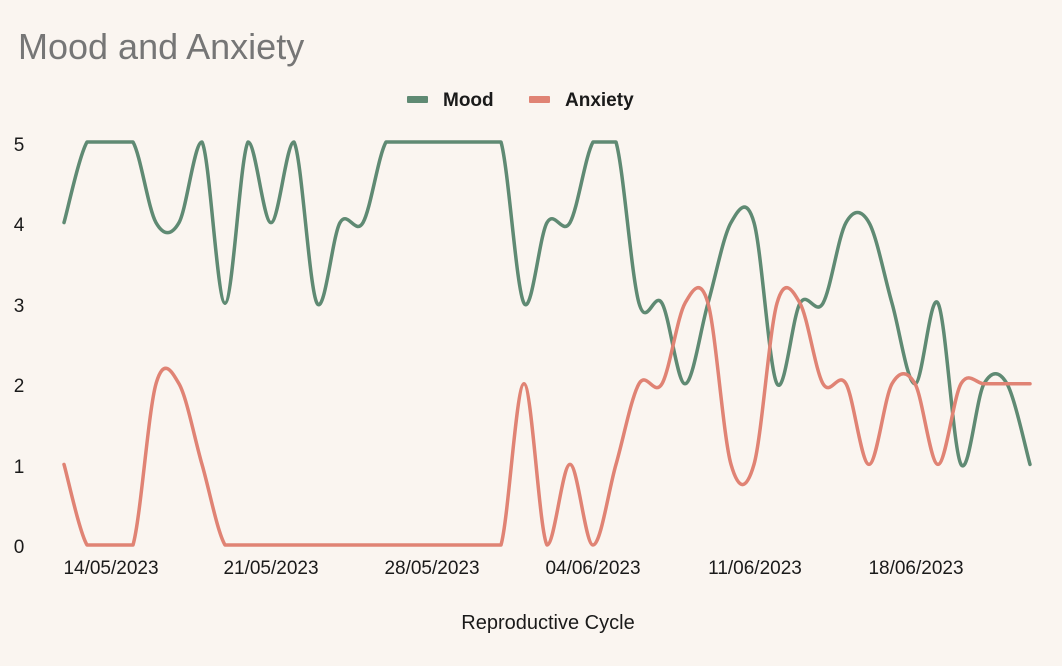  What do you see at coordinates (468, 100) in the screenshot?
I see `legend-label-mood: Mood` at bounding box center [468, 100].